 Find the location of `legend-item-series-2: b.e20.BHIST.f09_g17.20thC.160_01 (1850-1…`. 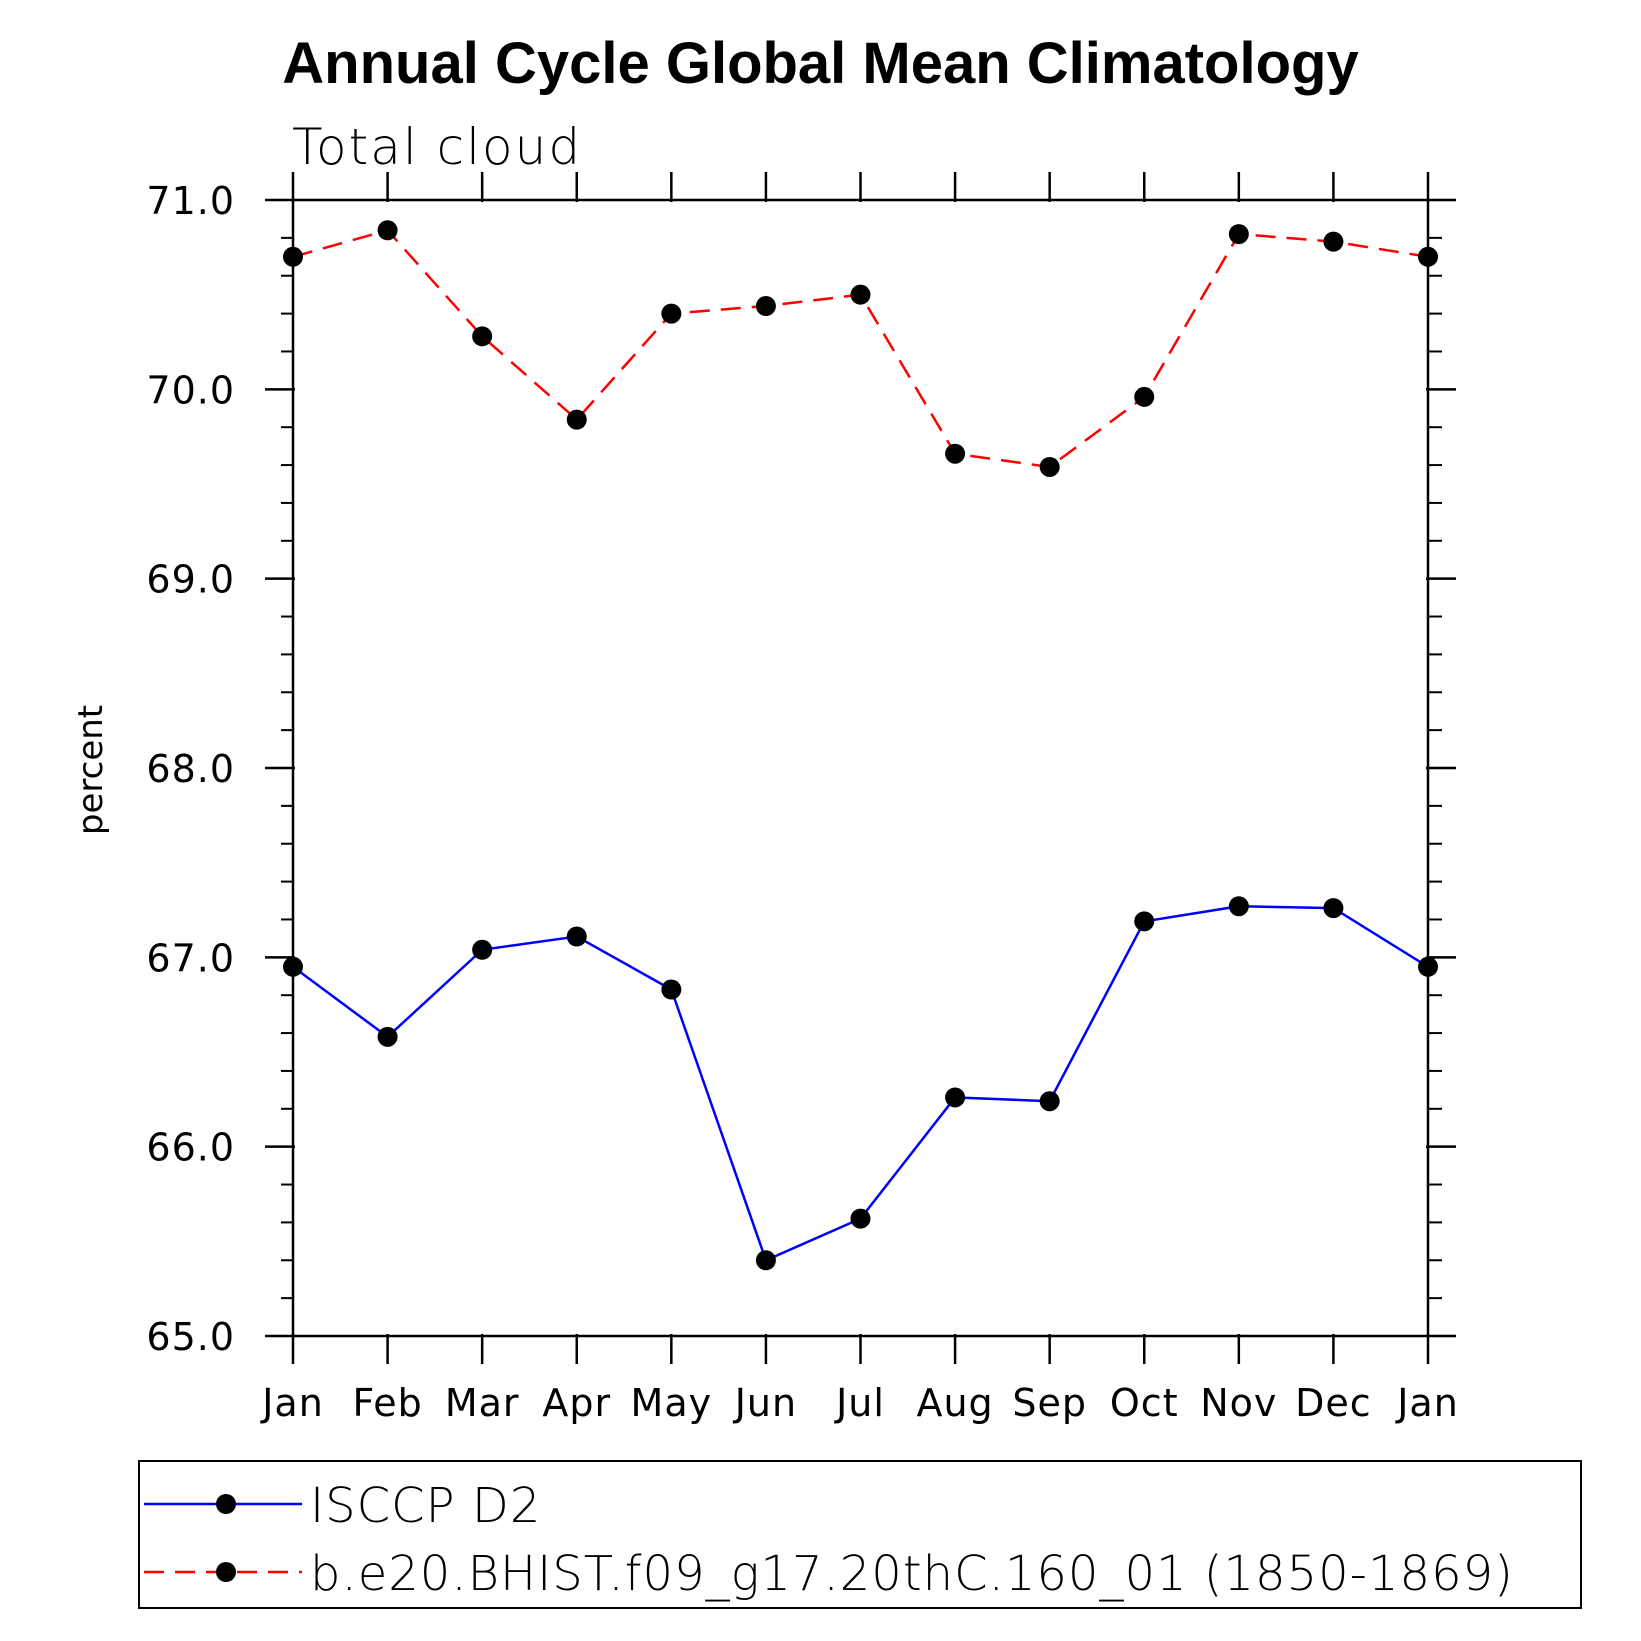

legend-item-series-2: b.e20.BHIST.f09_g17.20thC.160_01 (1850-1… is located at coordinates (860, 1572).